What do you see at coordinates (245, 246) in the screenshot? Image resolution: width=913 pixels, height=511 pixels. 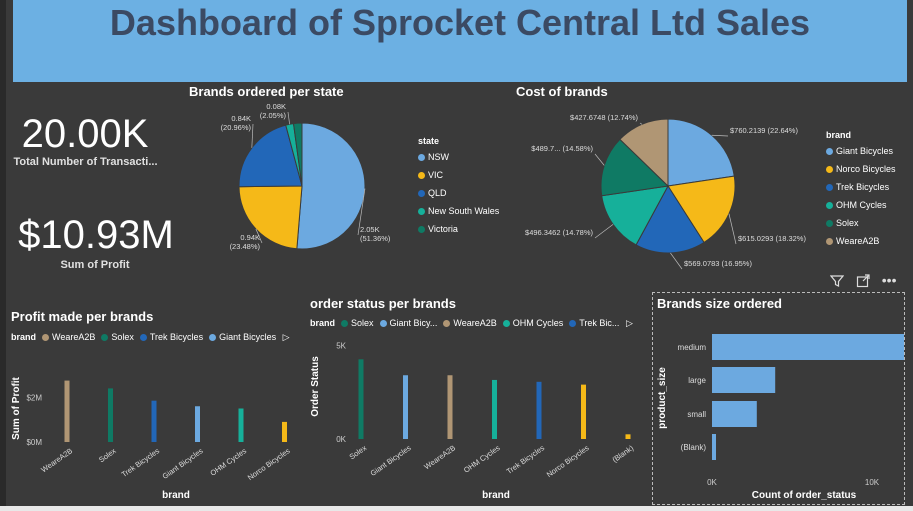 I see `state-pie-vic-label-1: (23.48%)` at bounding box center [245, 246].